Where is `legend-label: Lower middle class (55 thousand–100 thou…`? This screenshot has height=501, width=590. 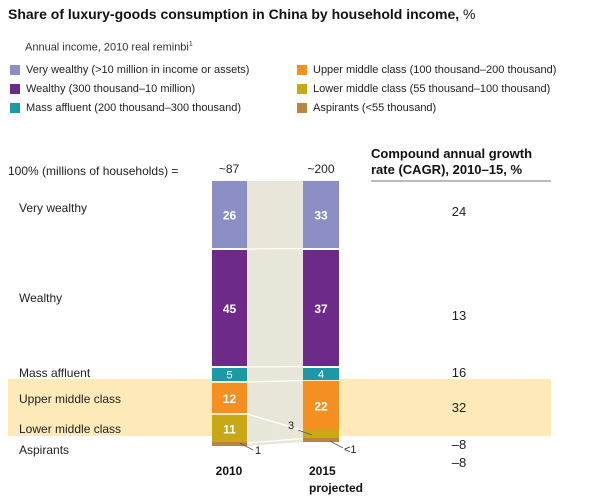
legend-label: Lower middle class (55 thousand–100 thou… is located at coordinates (432, 89).